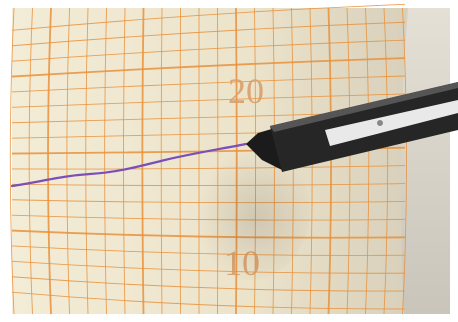 The image size is (458, 322). Describe the element at coordinates (129, 165) in the screenshot. I see `ink-trace` at that location.